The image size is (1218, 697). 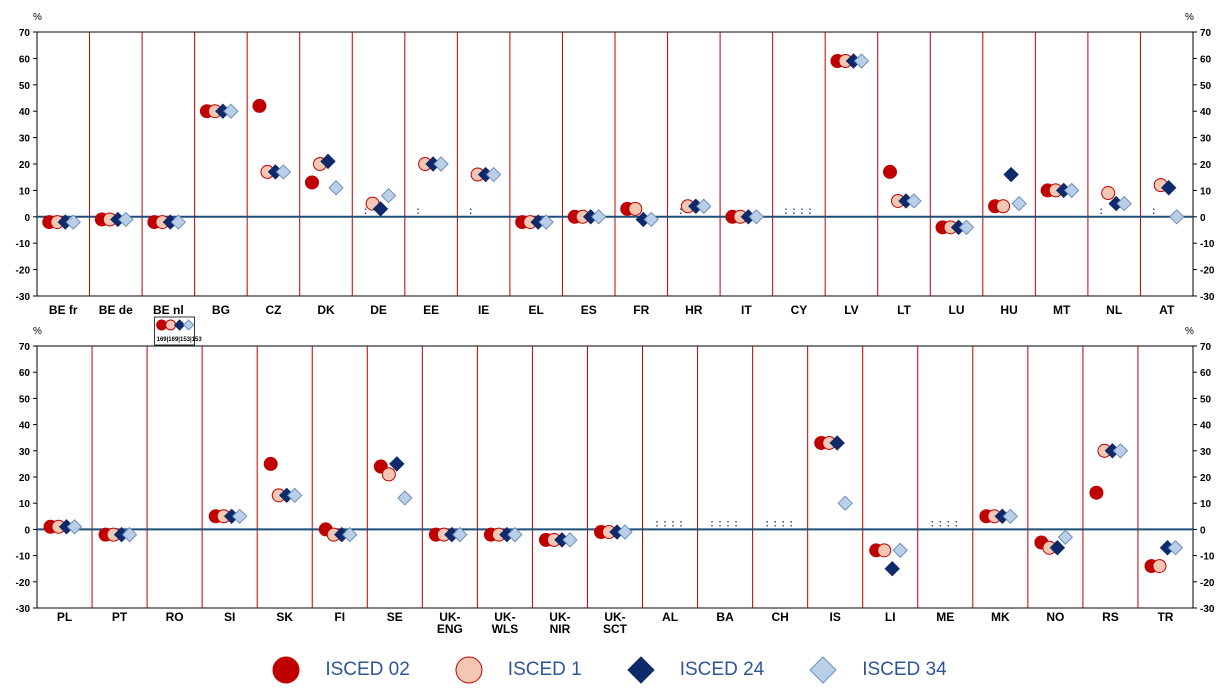 What do you see at coordinates (25, 86) in the screenshot?
I see `y-tick-label-left: 50` at bounding box center [25, 86].